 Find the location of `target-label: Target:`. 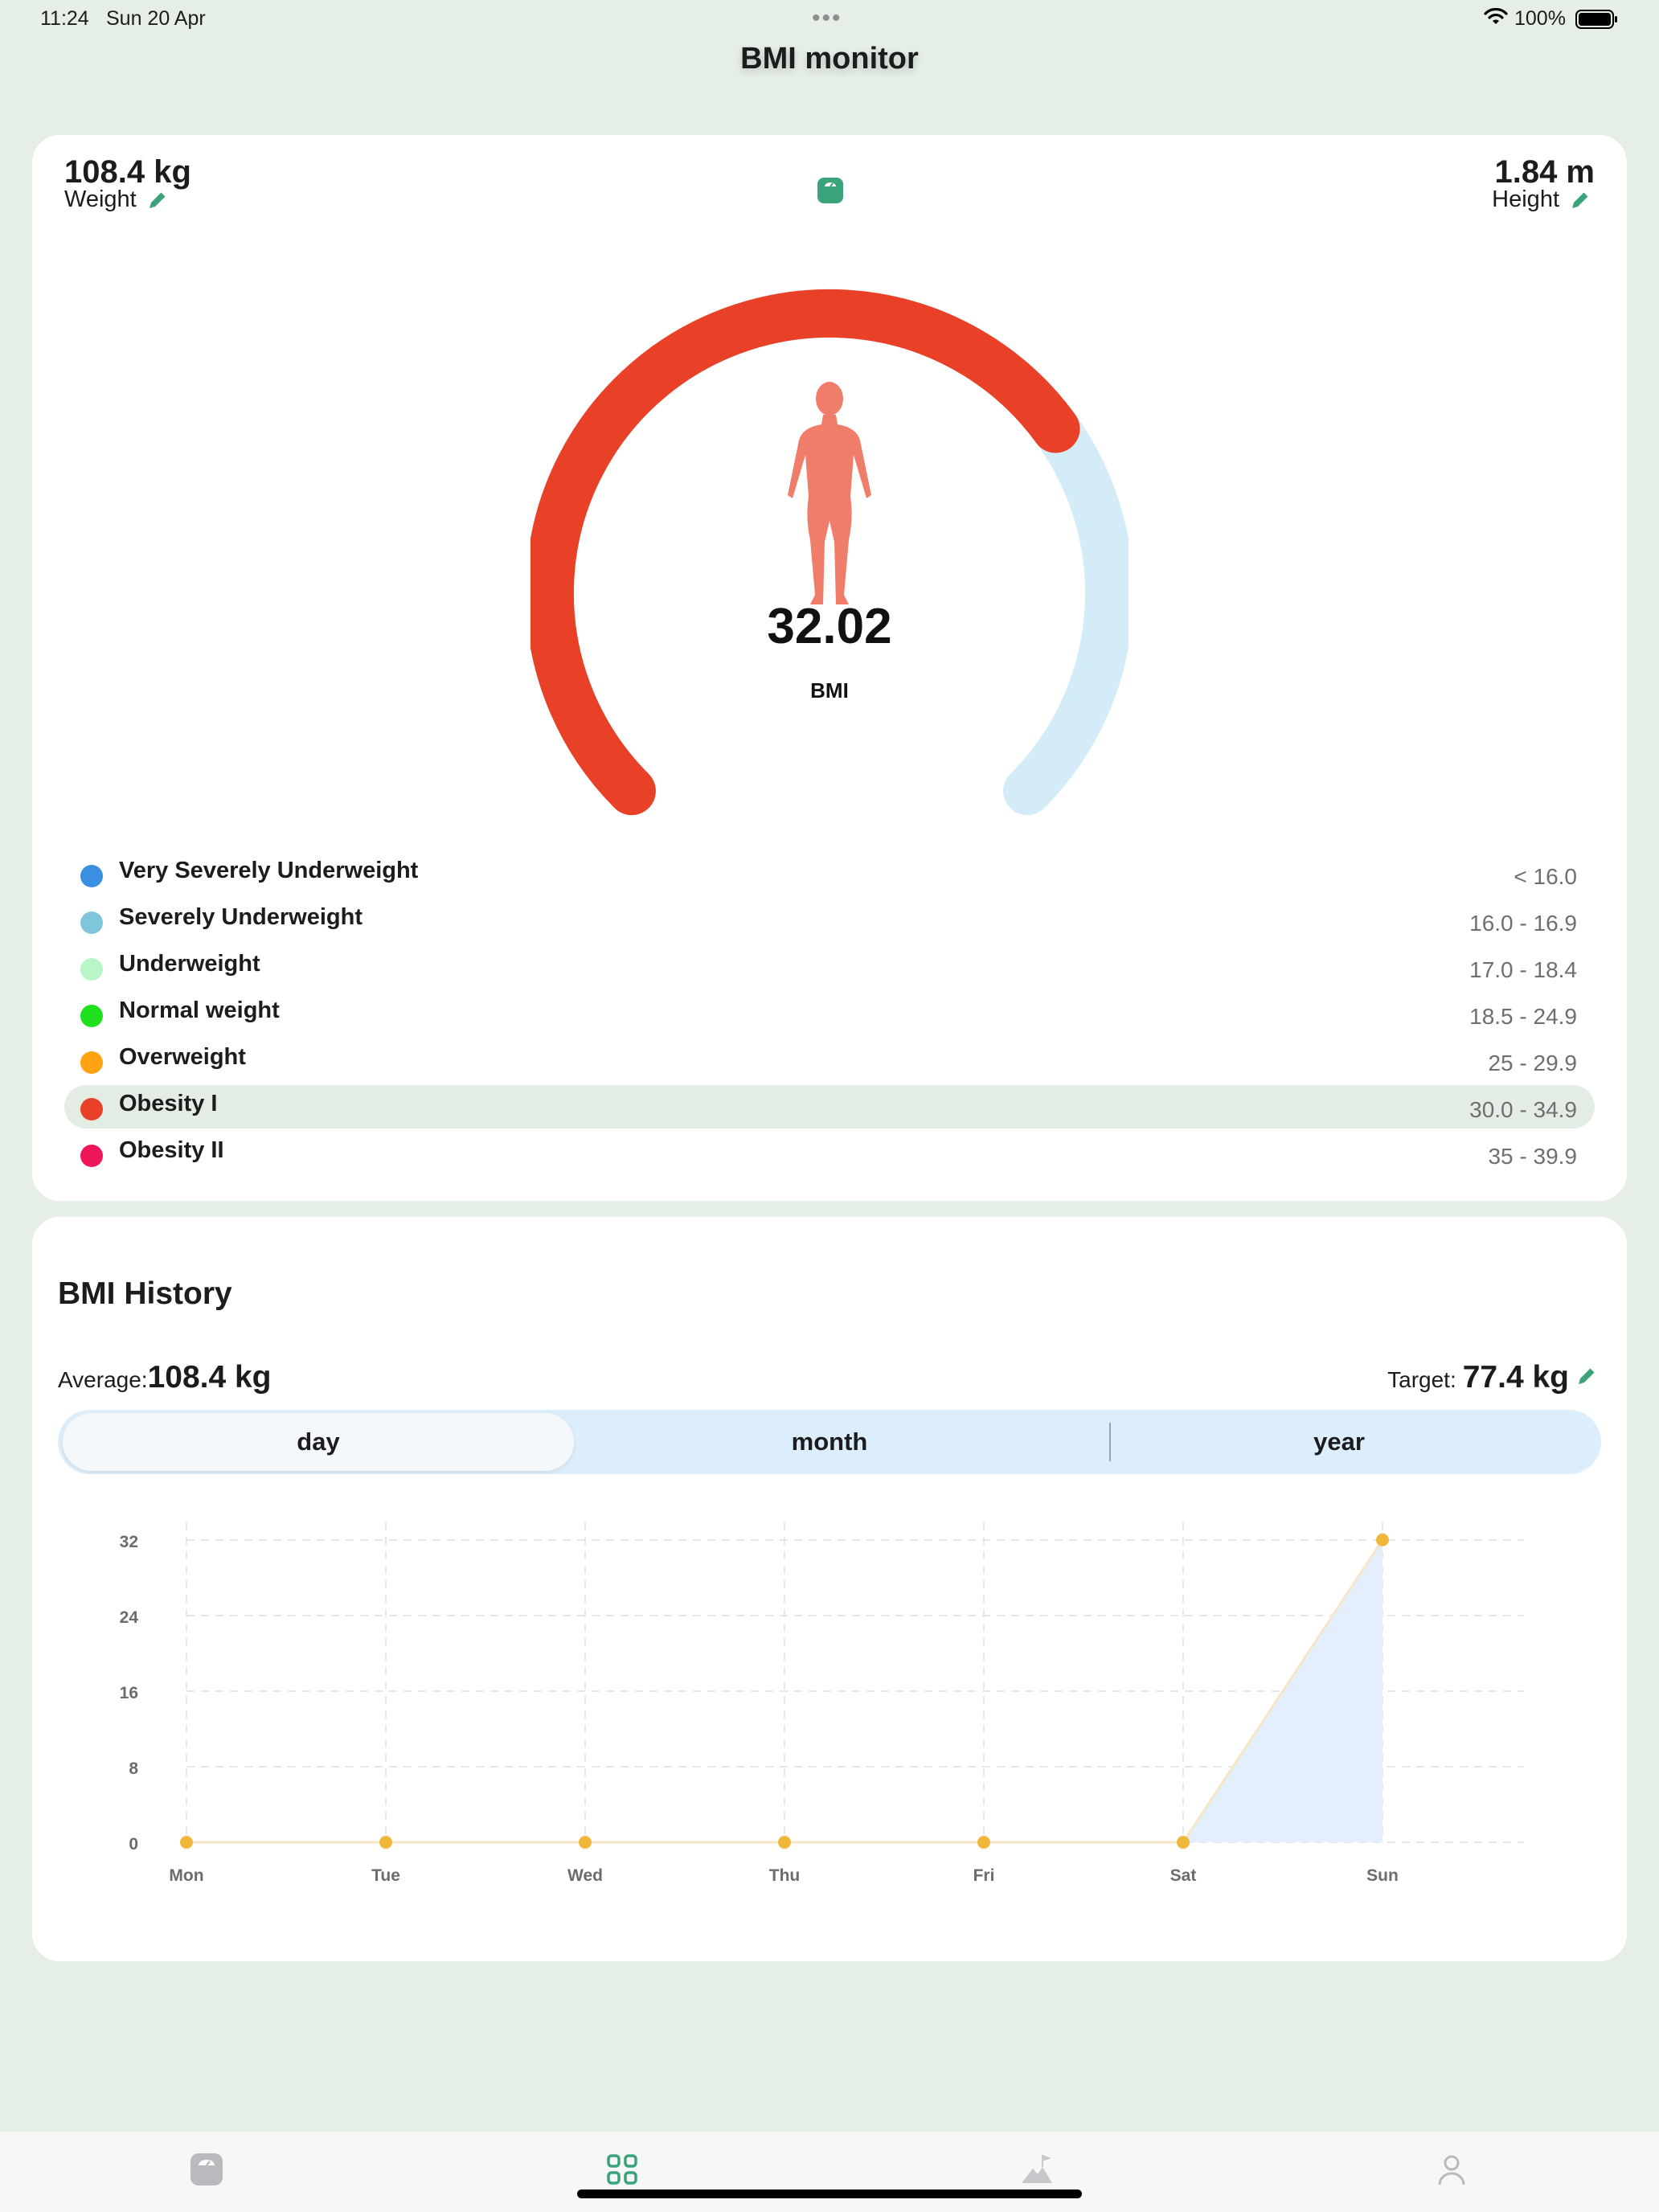

target-label: Target: is located at coordinates (1421, 1379).